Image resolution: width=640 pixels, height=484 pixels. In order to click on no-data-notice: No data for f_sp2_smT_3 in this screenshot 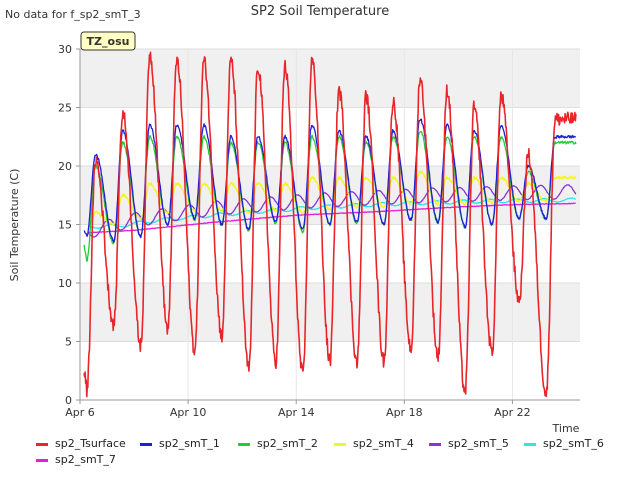, I will do `click(73, 14)`.